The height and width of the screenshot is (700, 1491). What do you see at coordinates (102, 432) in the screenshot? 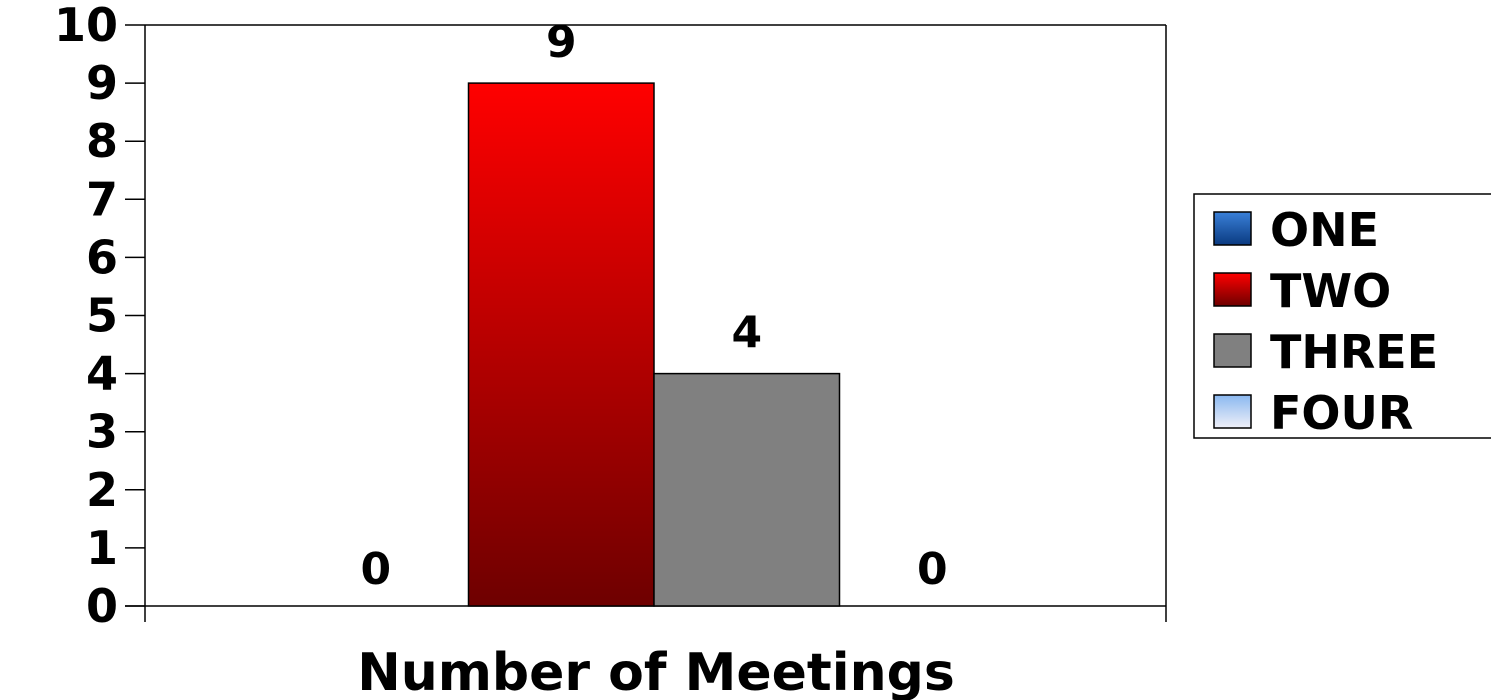
I see `y-tick-label: 3` at bounding box center [102, 432].